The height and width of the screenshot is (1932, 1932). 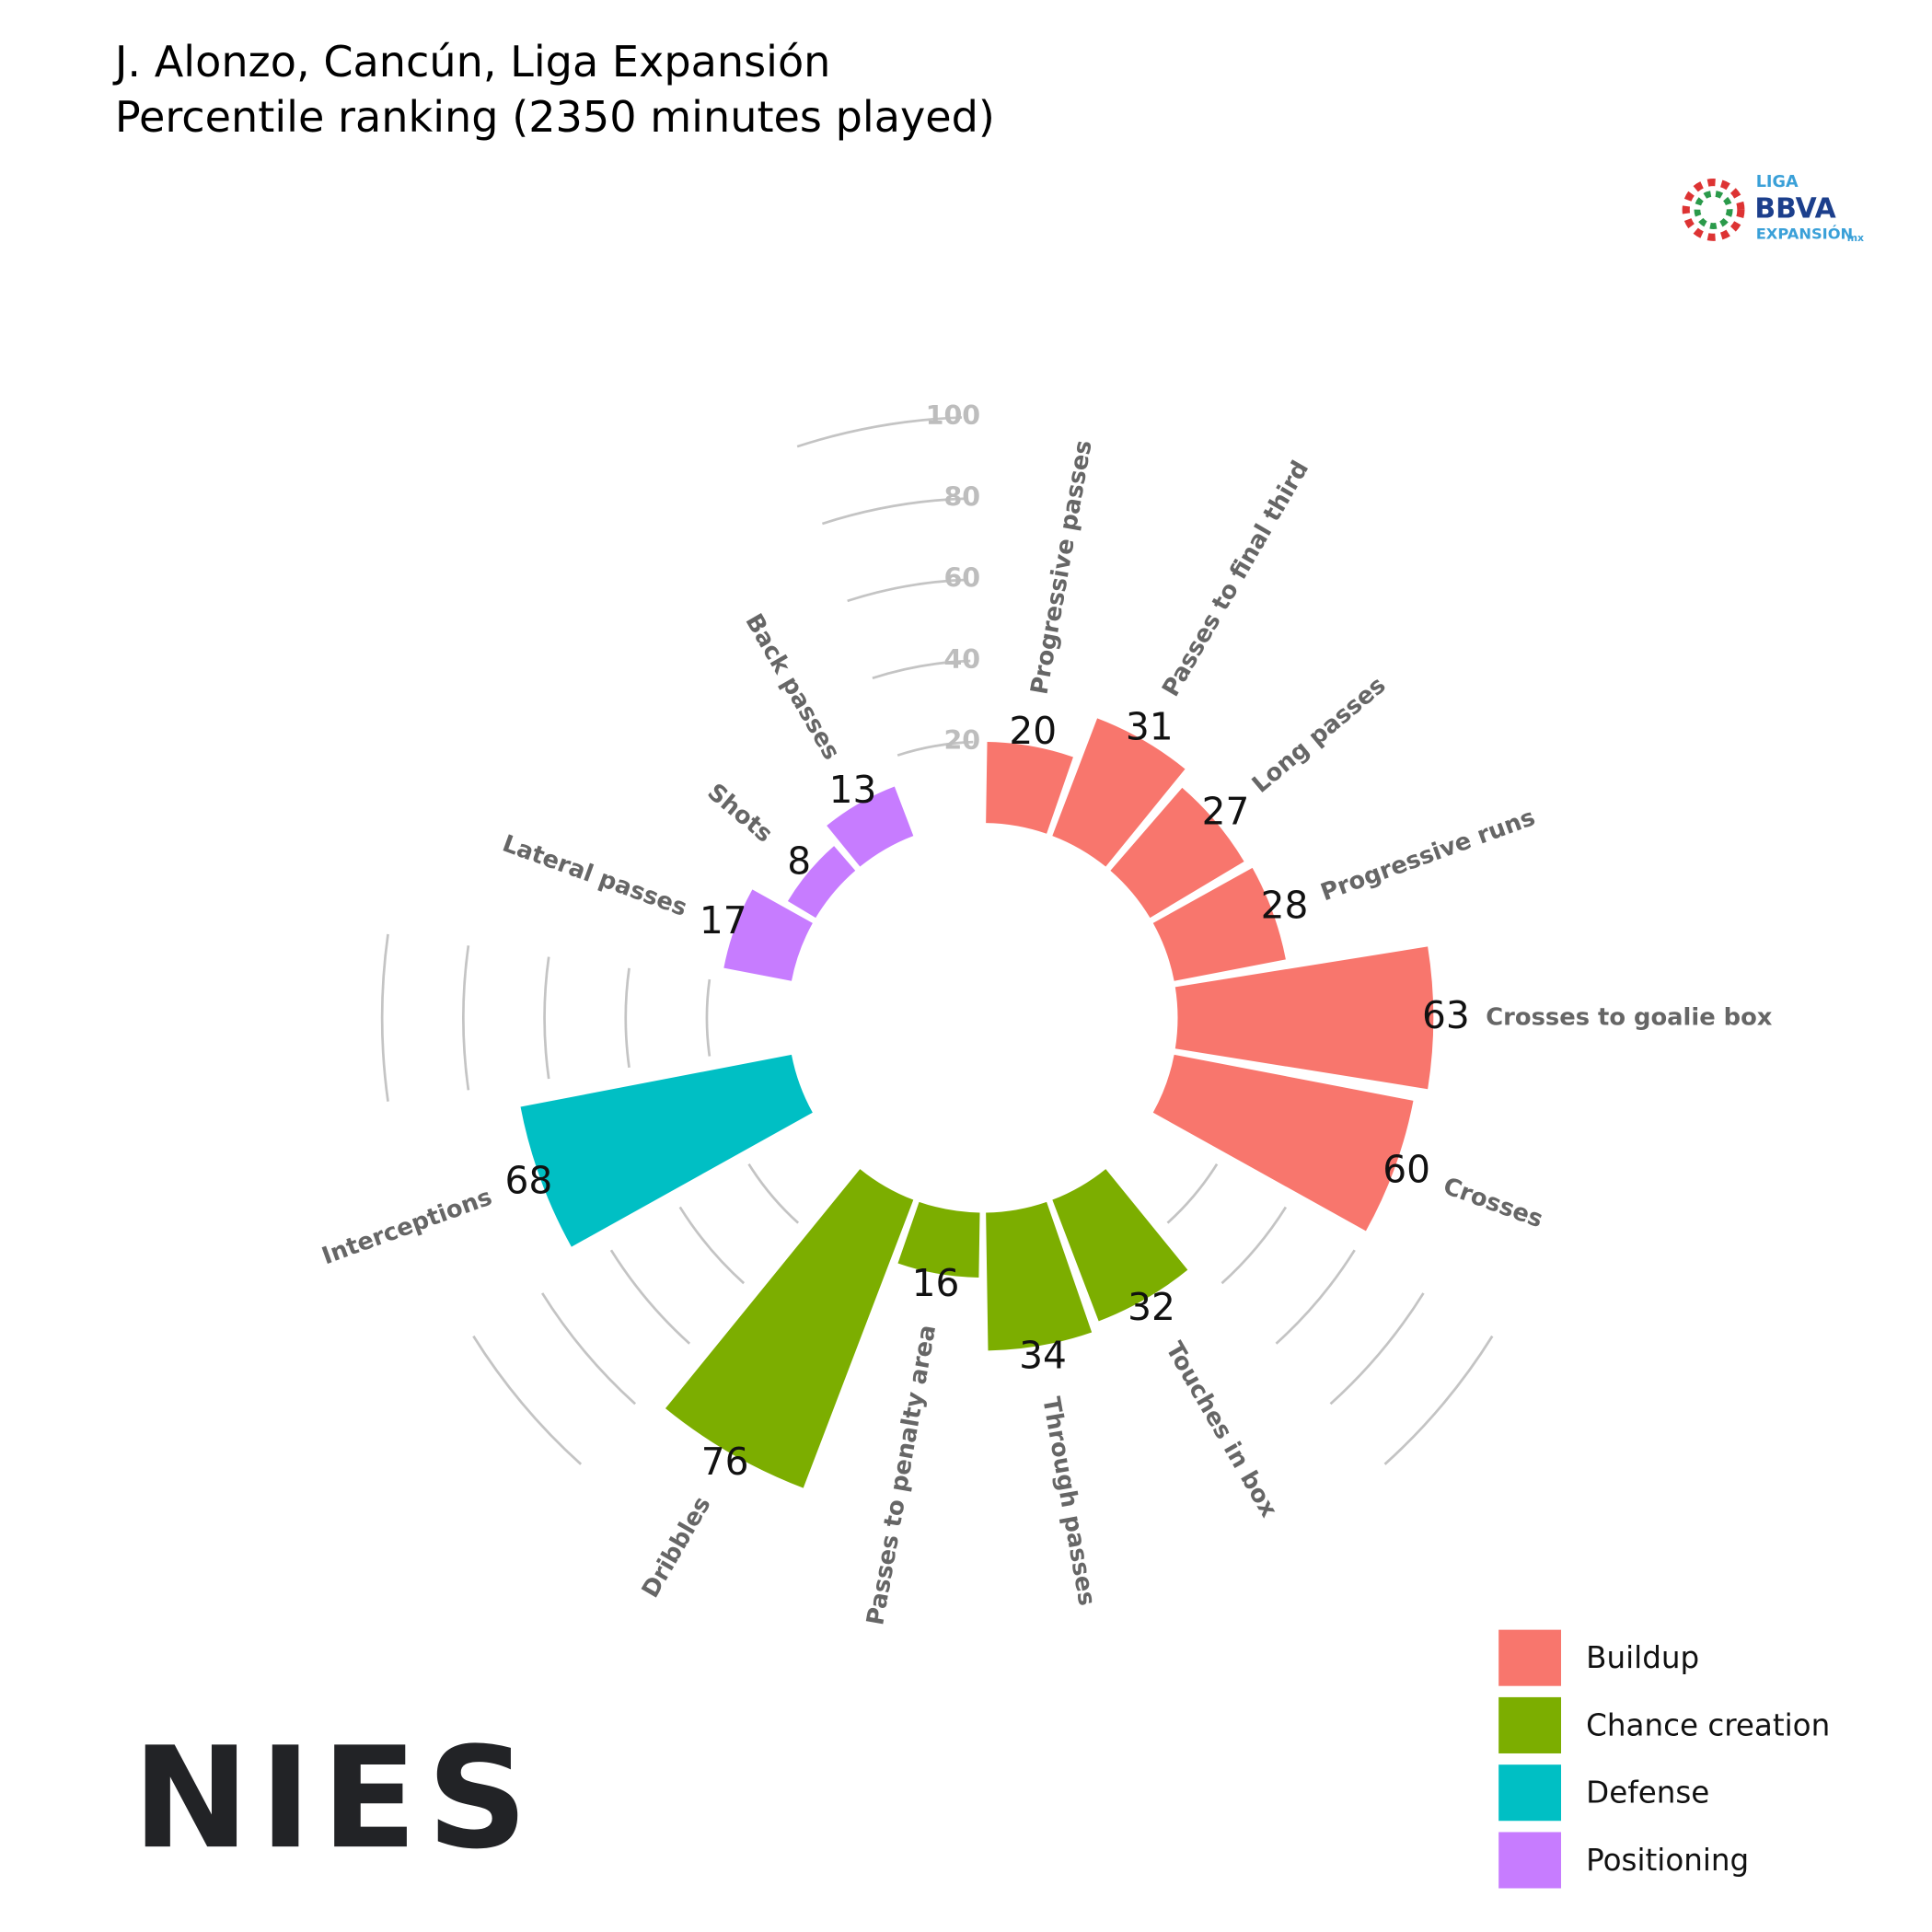 I want to click on logo-text: LIGA, so click(x=1778, y=182).